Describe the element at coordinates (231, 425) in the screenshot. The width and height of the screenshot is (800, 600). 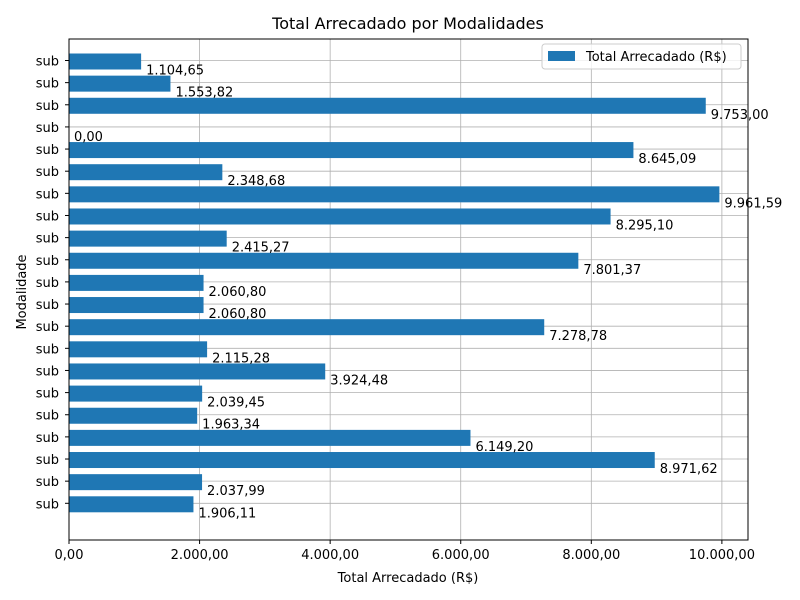
I see `bar-value-label: 1.963,34` at that location.